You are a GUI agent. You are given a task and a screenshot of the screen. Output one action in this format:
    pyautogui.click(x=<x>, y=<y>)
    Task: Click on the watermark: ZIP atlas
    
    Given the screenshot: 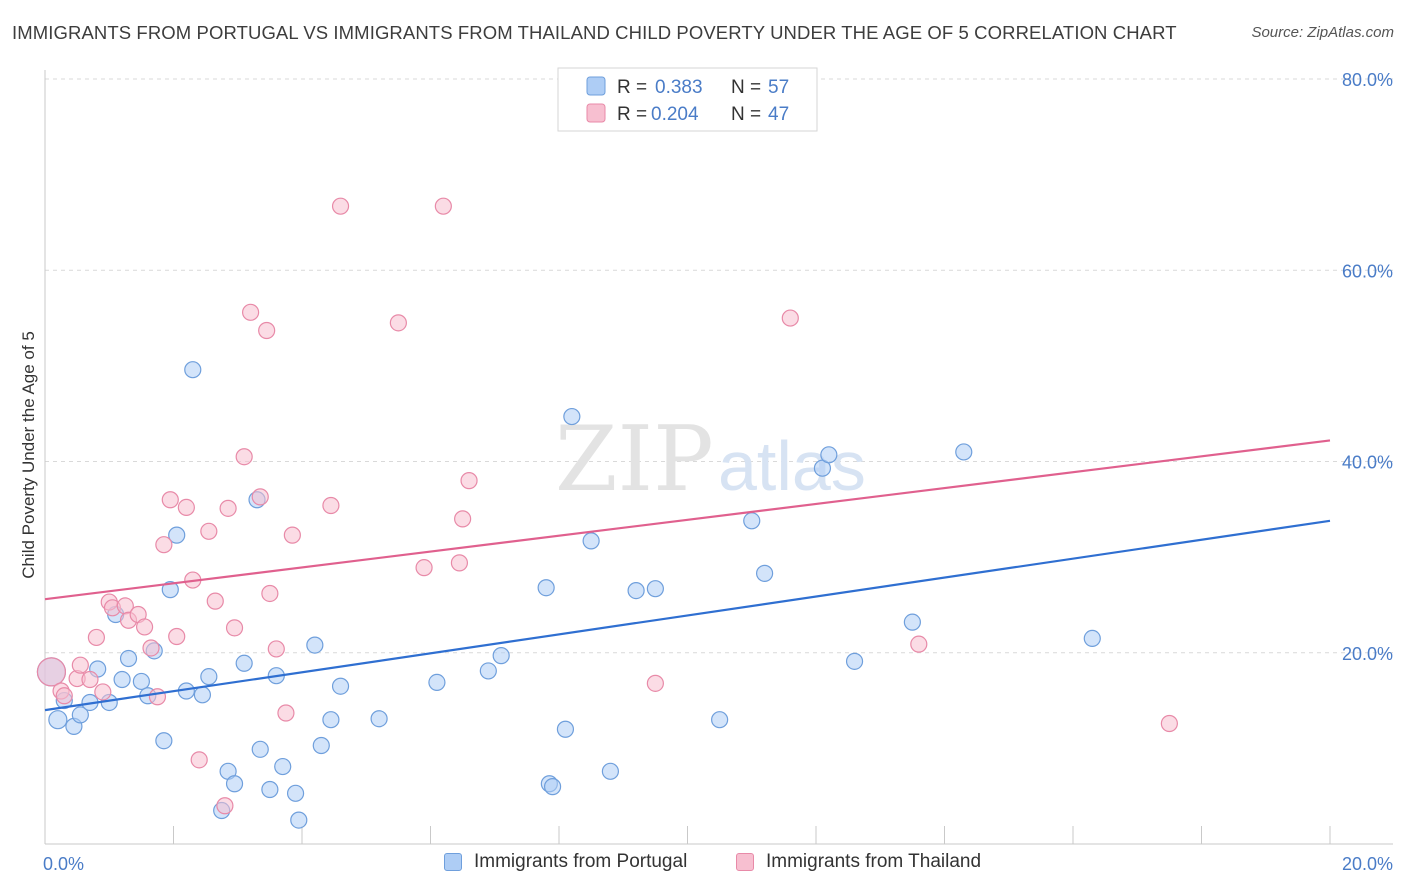 What is the action you would take?
    pyautogui.click(x=710, y=459)
    